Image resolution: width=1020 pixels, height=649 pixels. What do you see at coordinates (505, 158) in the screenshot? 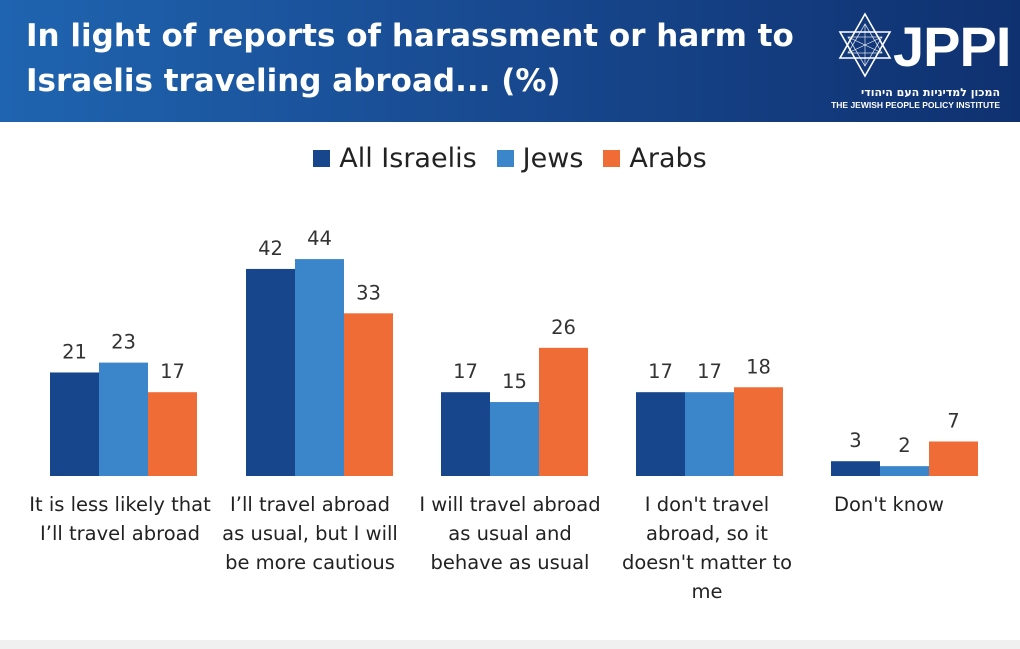
I see `legend-swatch-jews` at bounding box center [505, 158].